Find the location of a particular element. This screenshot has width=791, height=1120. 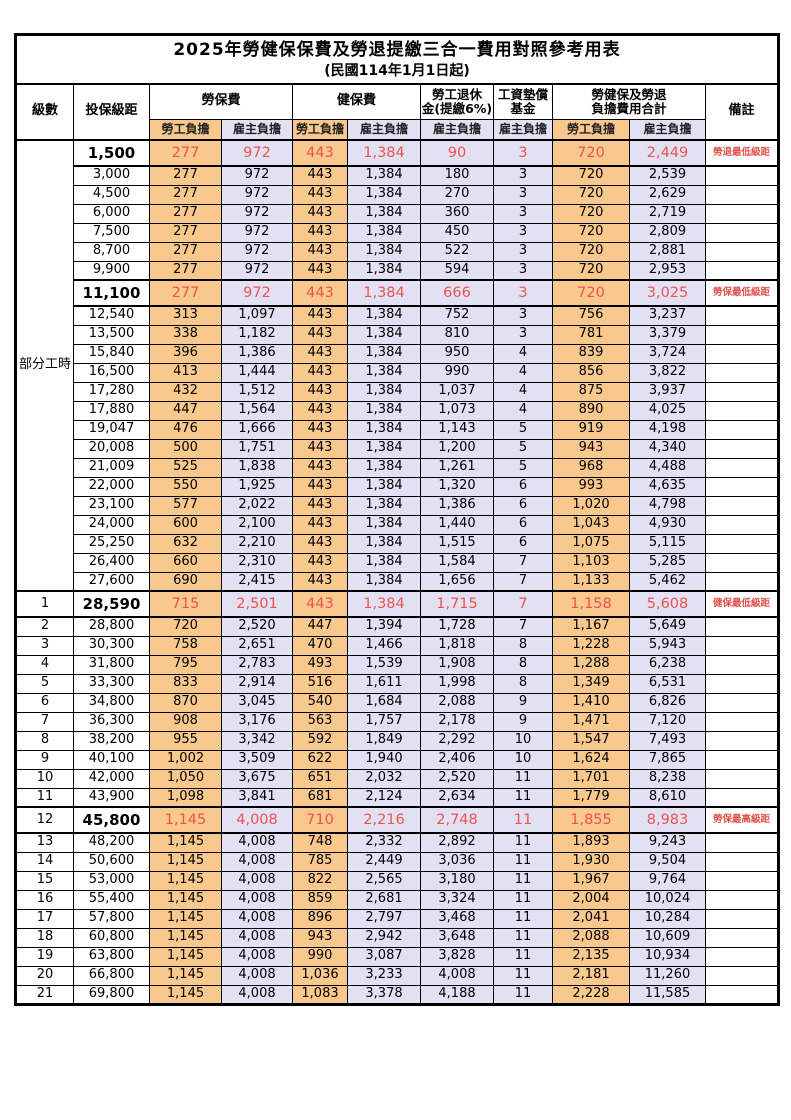

cell-labor-employee: 525 is located at coordinates (185, 467).